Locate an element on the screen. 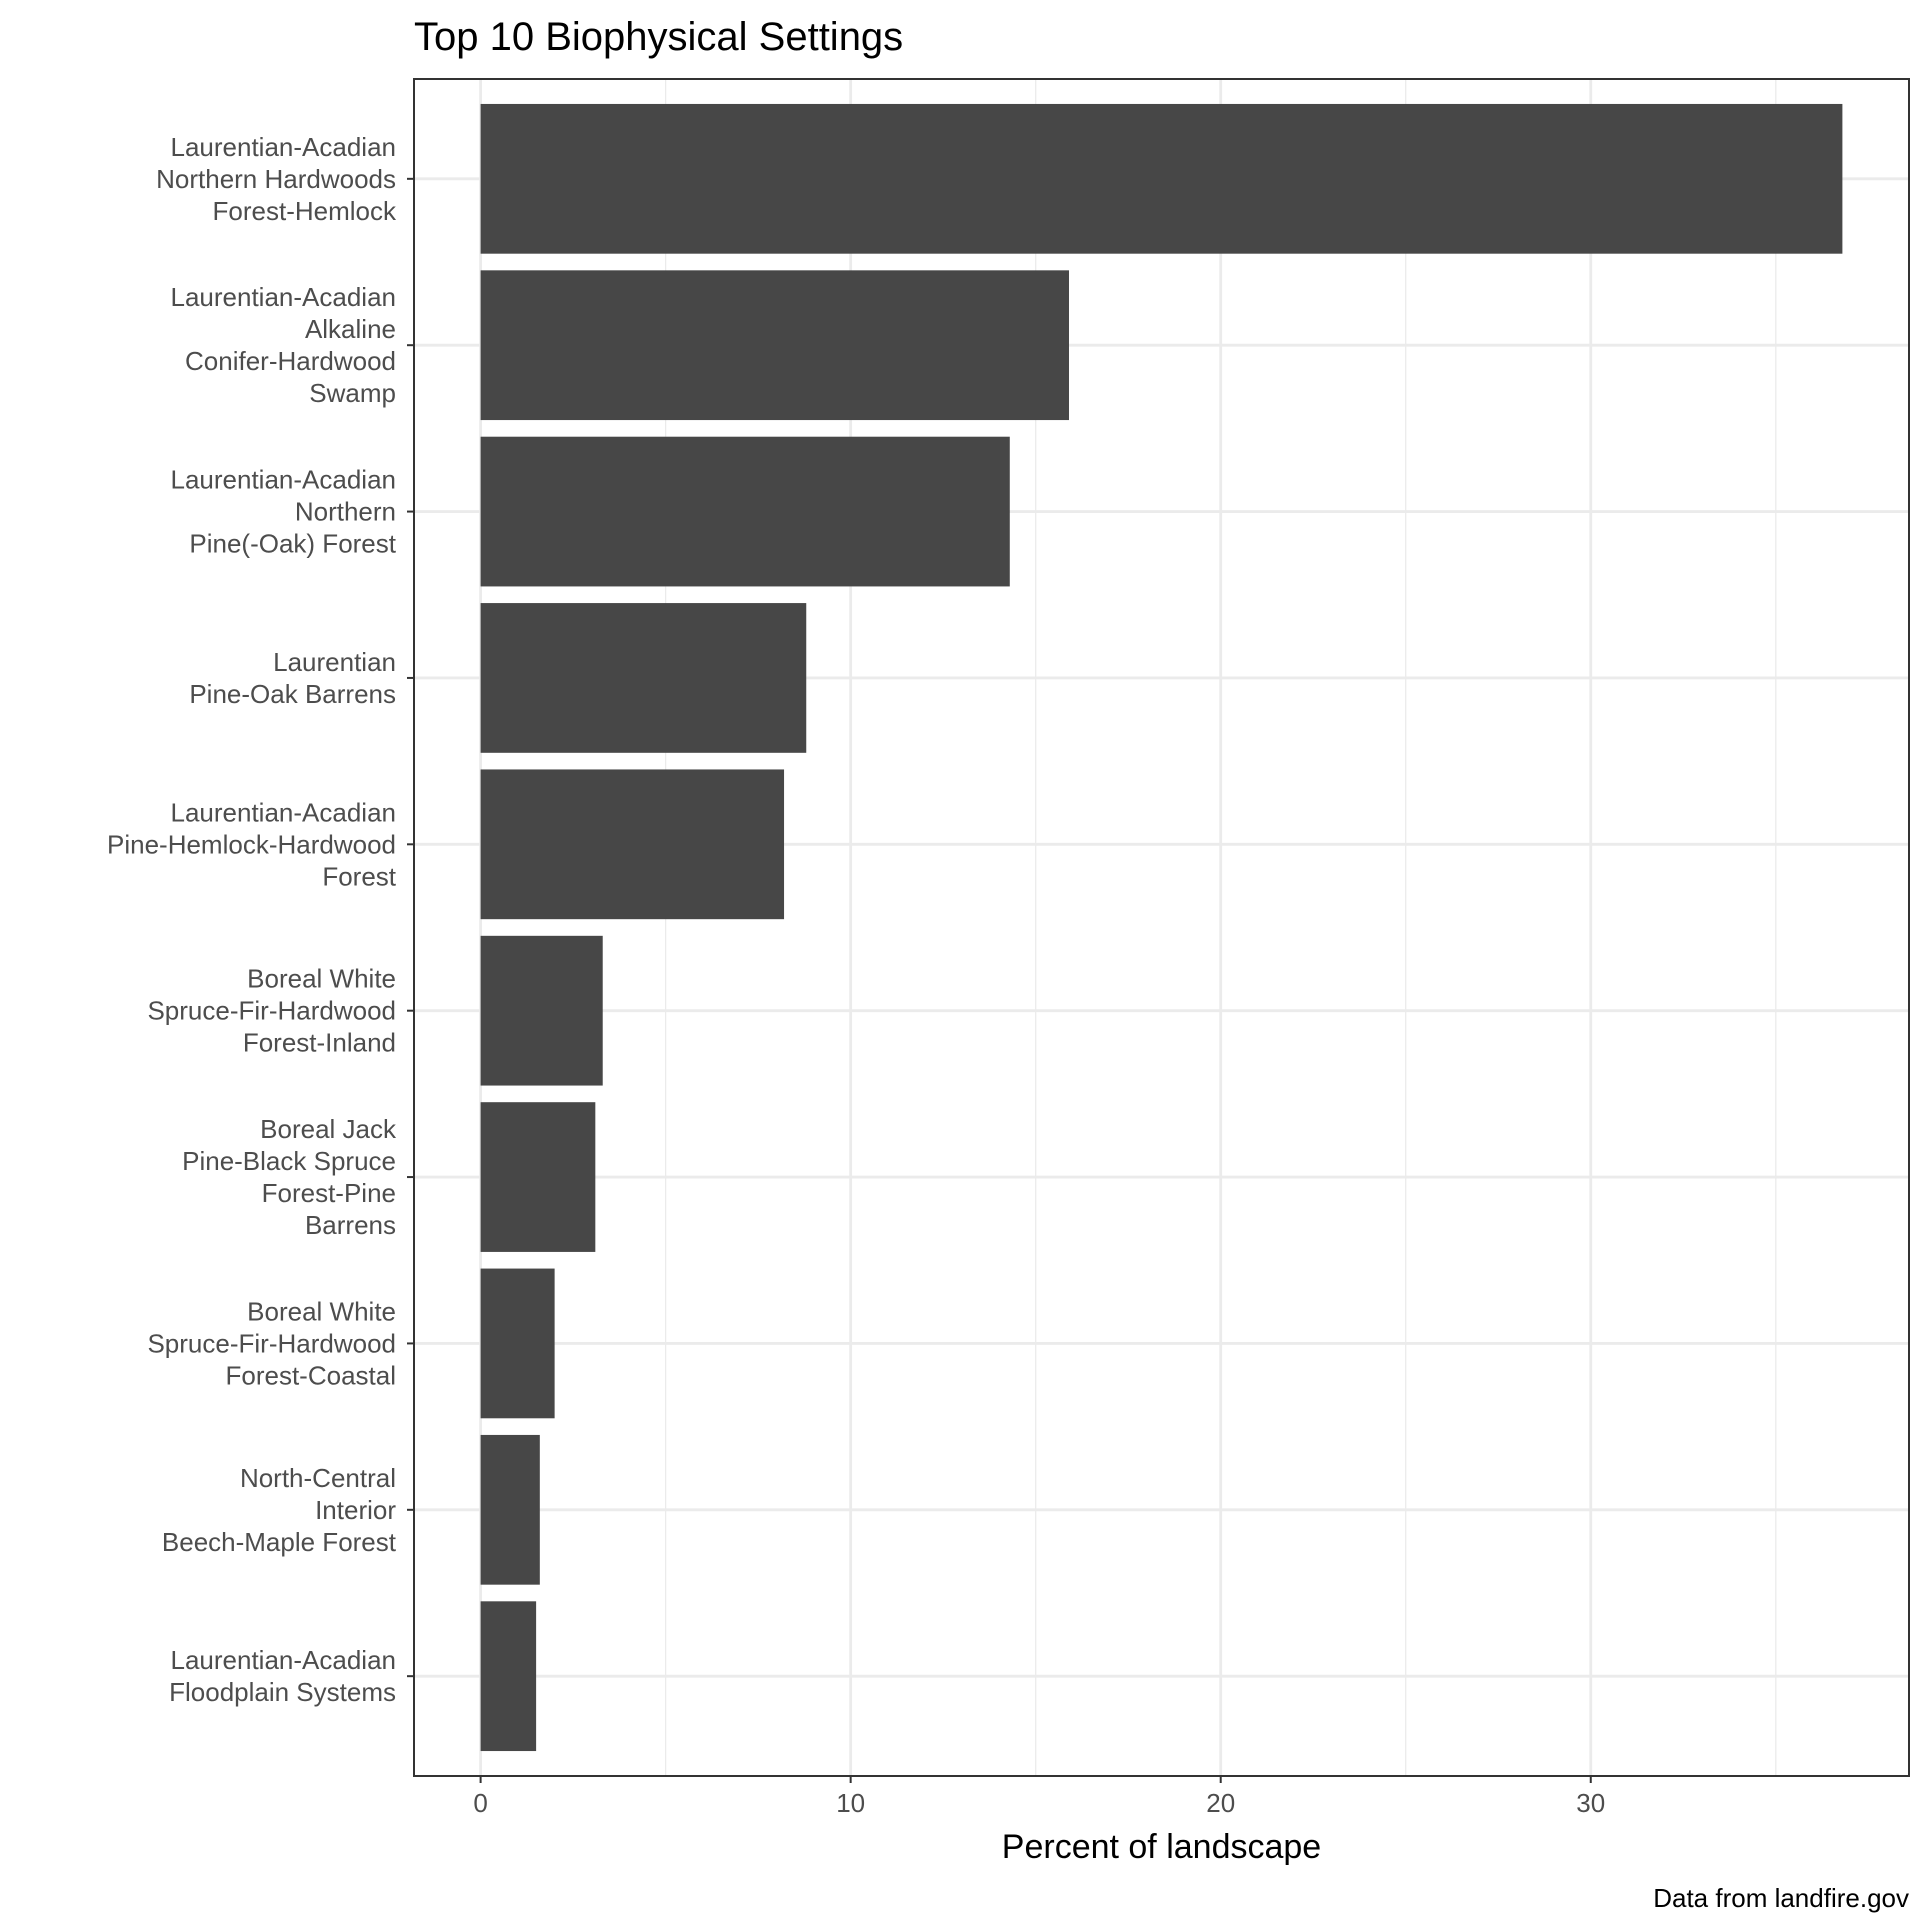  chart-title: Top 10 Biophysical Settings is located at coordinates (658, 37).